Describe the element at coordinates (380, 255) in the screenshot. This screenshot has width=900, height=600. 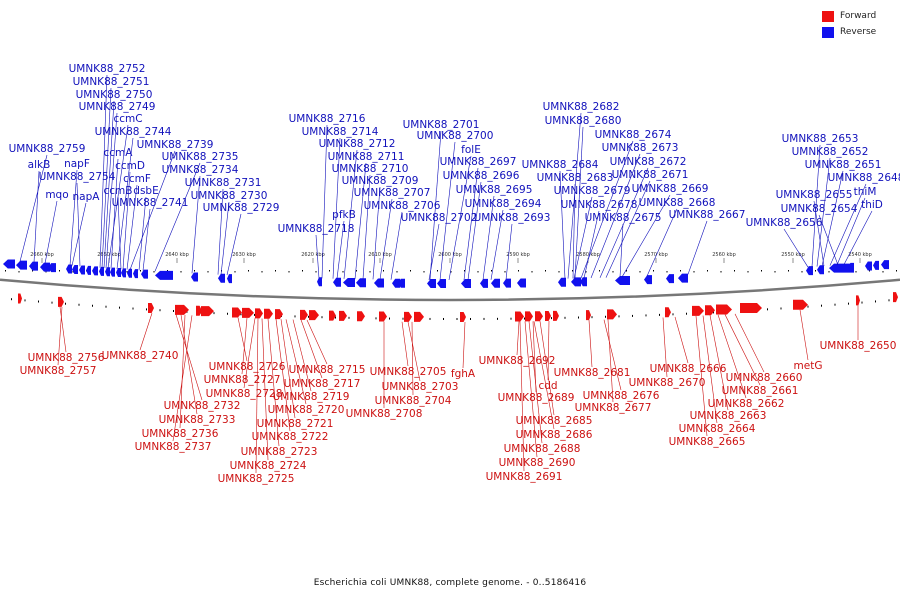
I see `scale-label: 2610 kbp` at that location.